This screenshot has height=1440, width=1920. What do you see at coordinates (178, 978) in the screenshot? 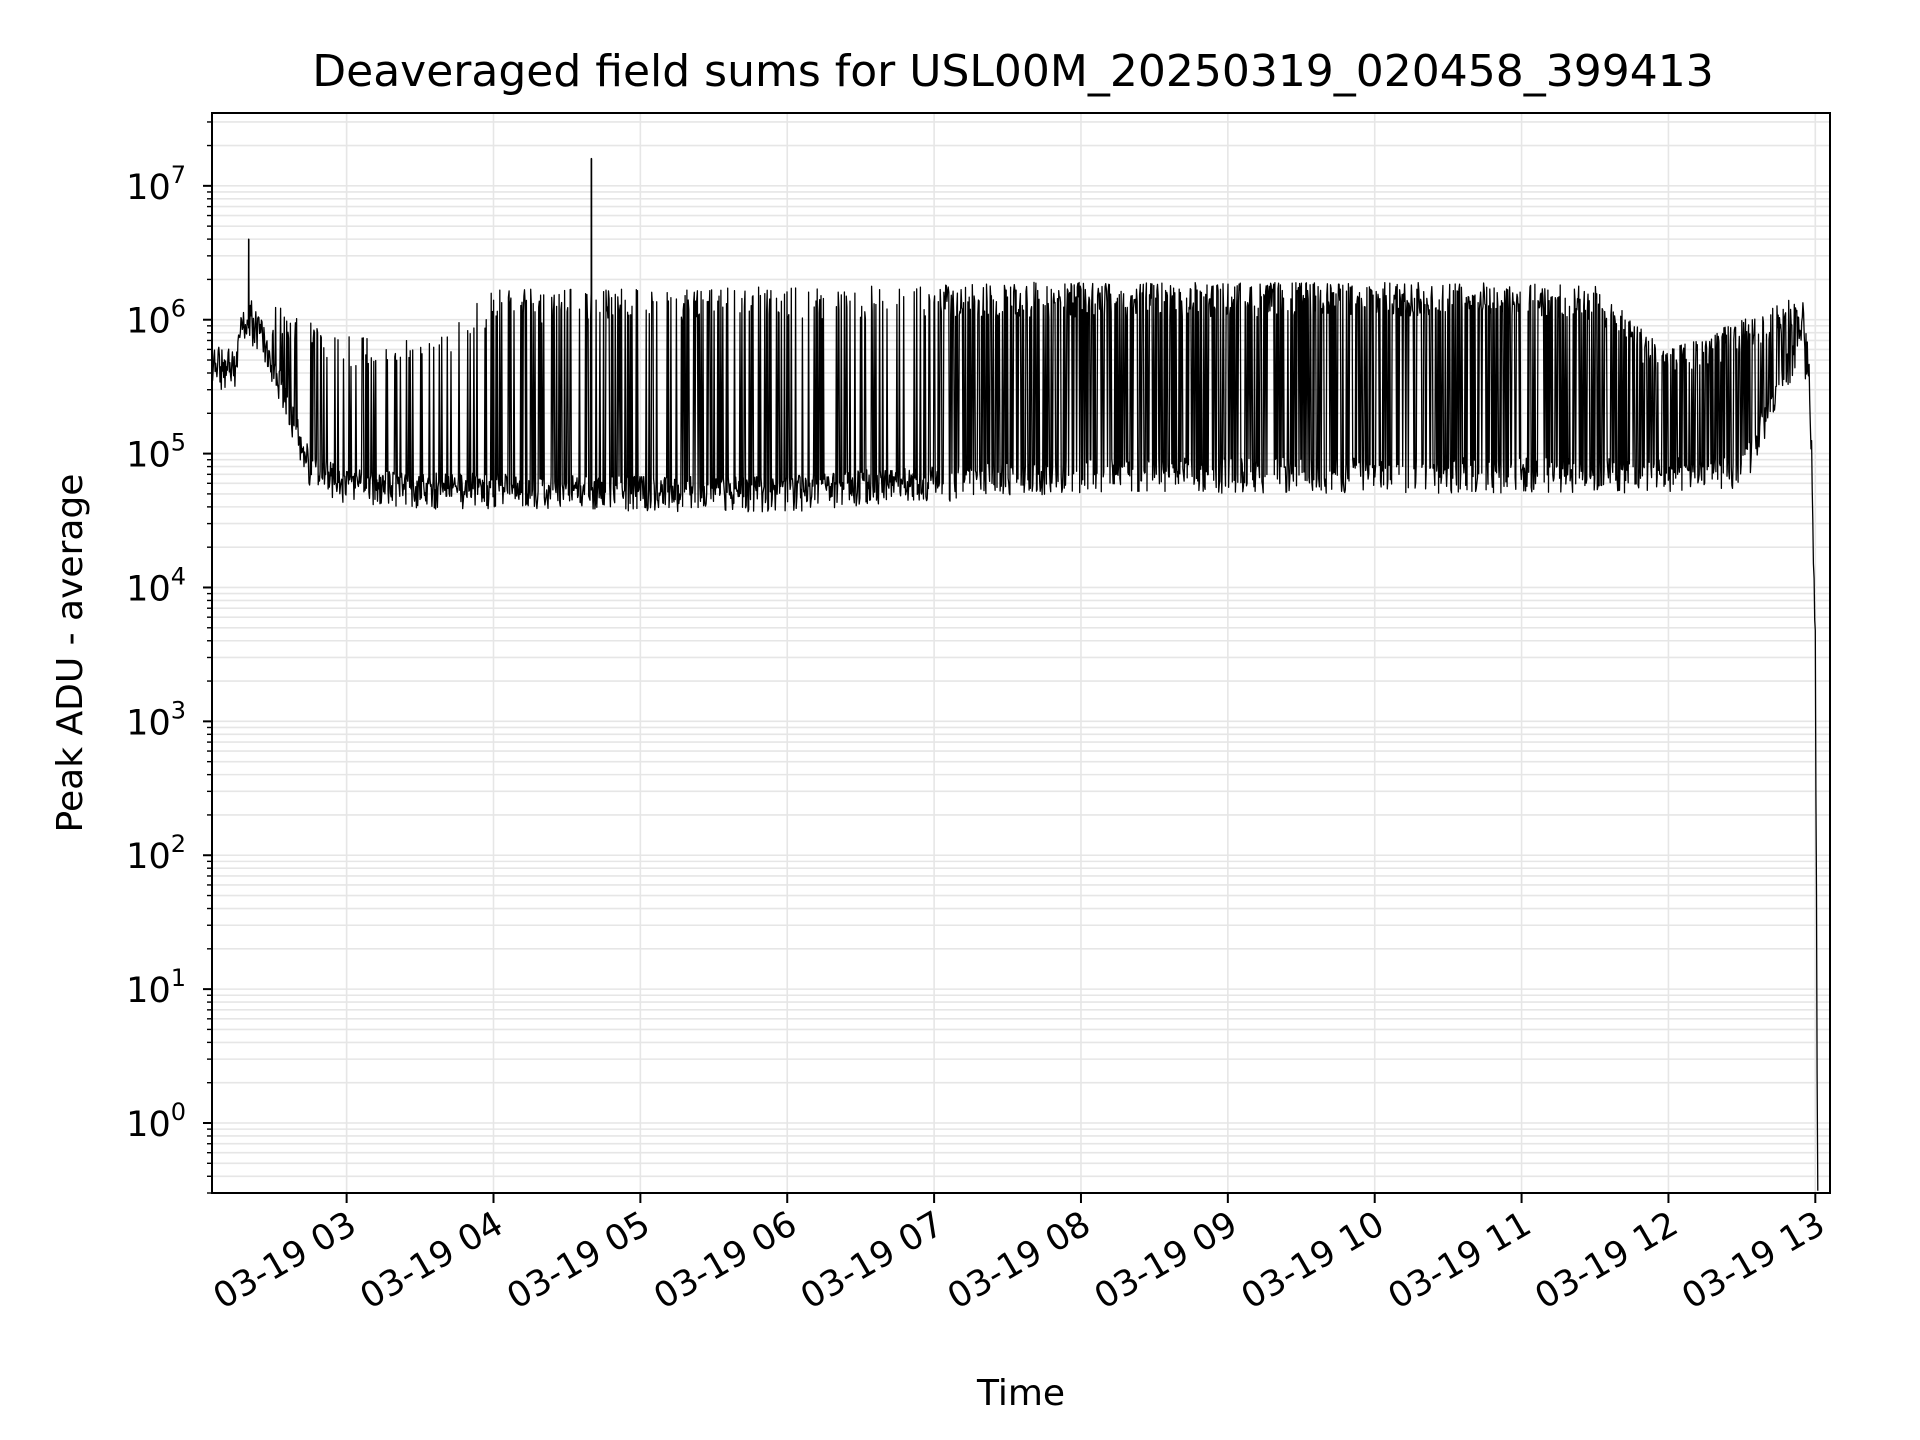
I see `y-tick-exponent: 1` at bounding box center [178, 978].